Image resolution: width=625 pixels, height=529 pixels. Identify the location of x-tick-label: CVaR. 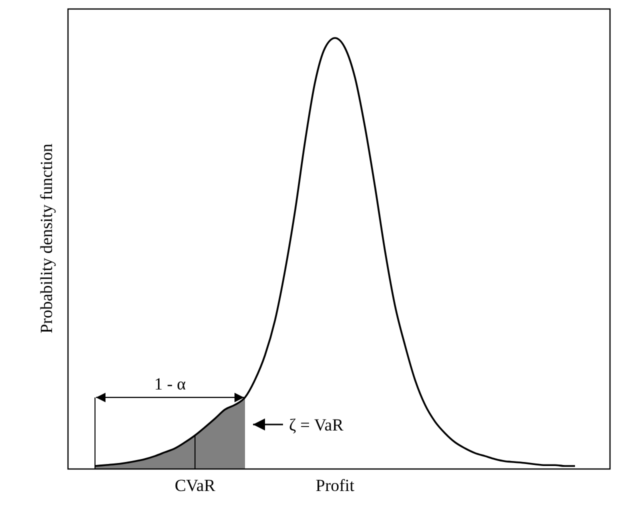
(195, 485).